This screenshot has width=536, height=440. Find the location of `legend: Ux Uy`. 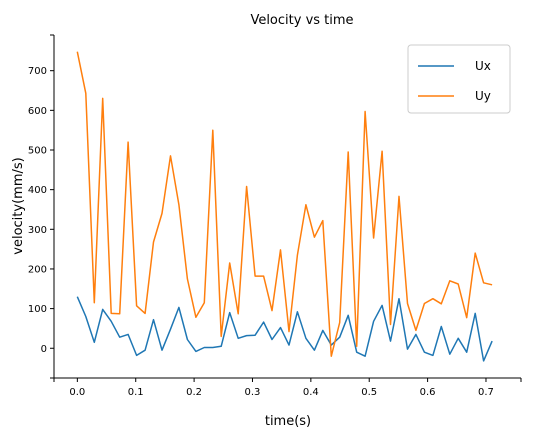

legend: Ux Uy is located at coordinates (459, 79).